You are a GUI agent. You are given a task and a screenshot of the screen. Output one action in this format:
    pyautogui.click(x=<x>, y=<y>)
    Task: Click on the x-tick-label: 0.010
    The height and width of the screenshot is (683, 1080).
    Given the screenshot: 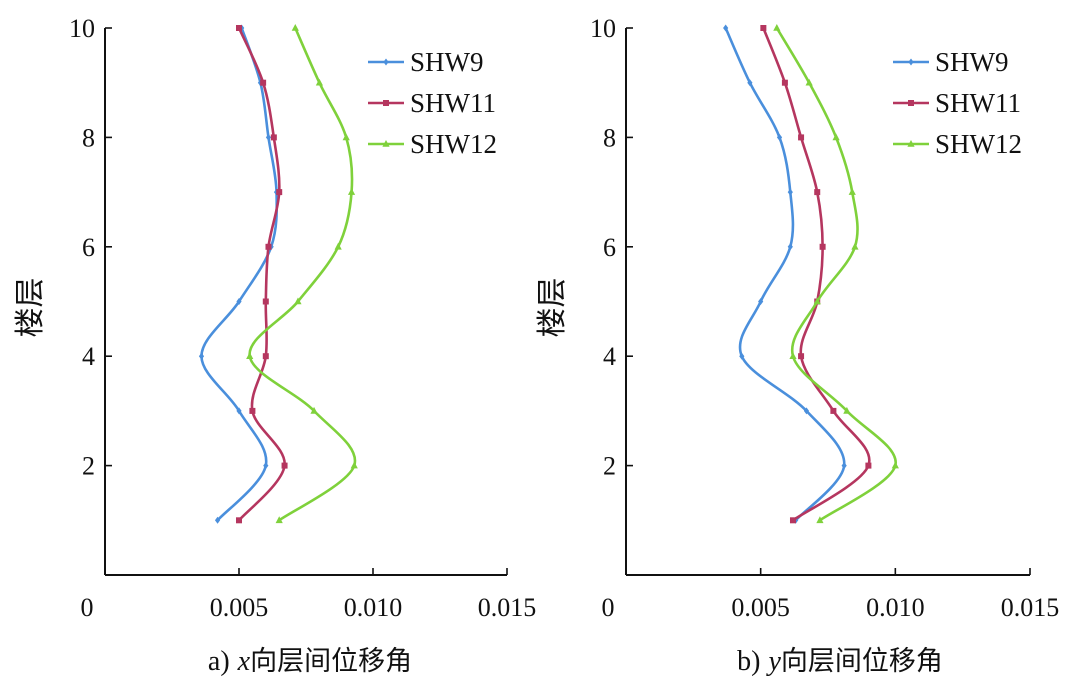 What is the action you would take?
    pyautogui.click(x=895, y=607)
    